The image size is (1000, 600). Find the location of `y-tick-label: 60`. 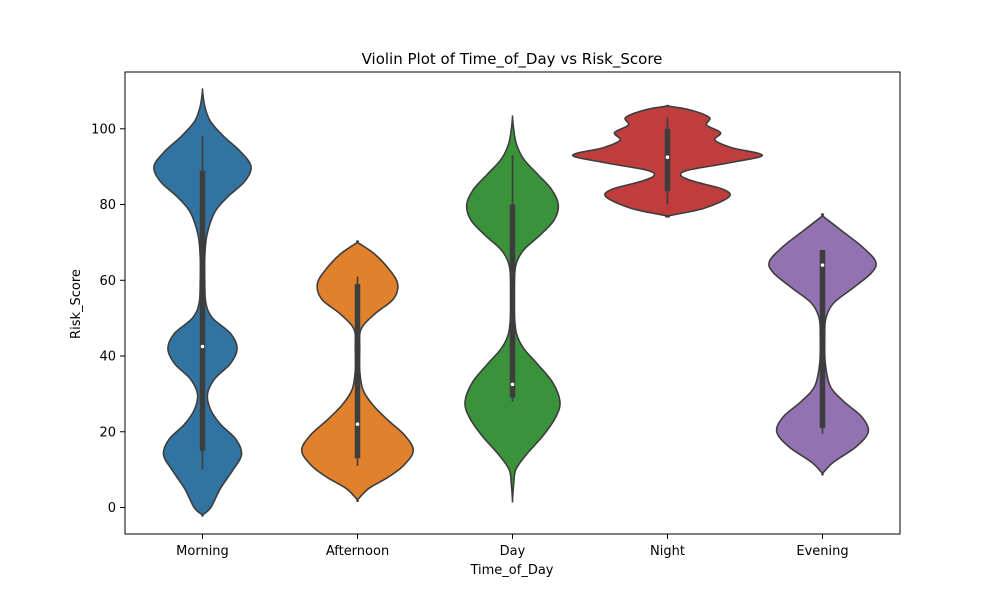

y-tick-label: 60 is located at coordinates (107, 281).